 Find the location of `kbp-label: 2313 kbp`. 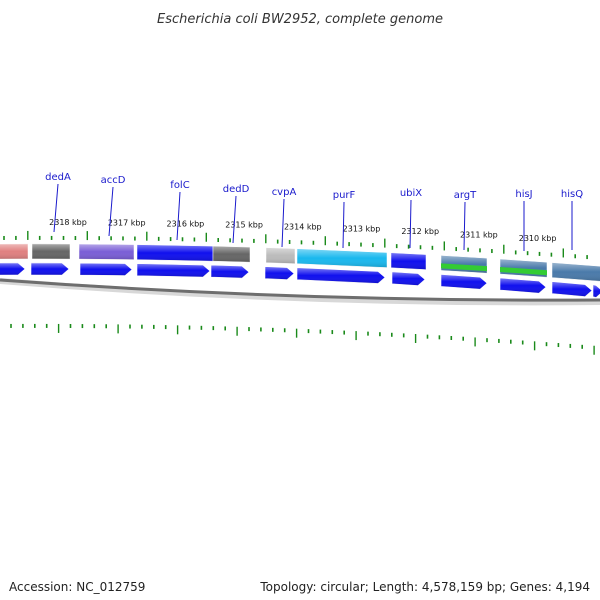

kbp-label: 2313 kbp is located at coordinates (362, 229).